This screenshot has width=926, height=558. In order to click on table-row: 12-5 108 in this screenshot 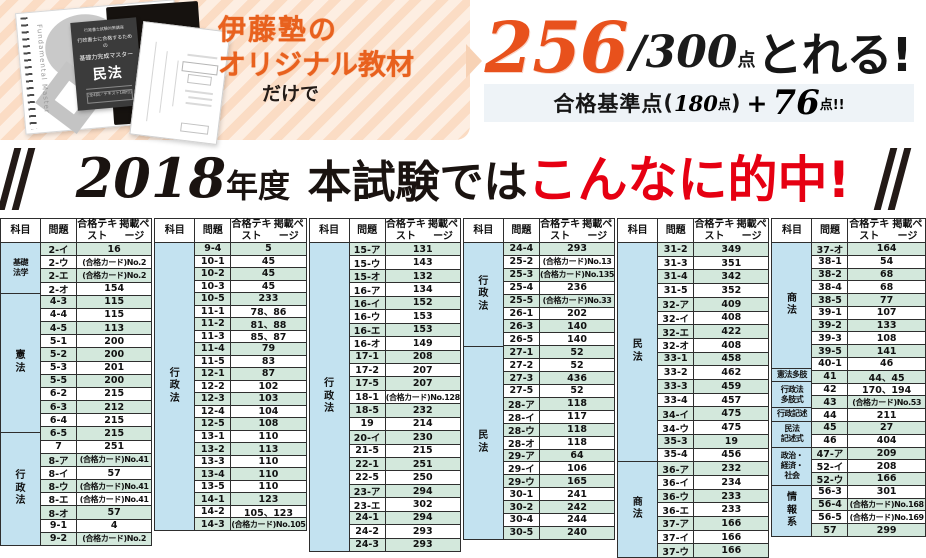, I will do `click(250, 424)`.